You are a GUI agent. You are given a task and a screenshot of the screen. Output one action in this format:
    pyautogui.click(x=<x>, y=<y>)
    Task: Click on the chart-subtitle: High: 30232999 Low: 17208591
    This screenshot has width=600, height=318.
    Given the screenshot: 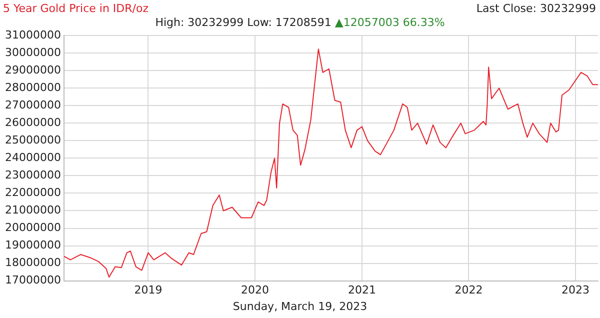 What is the action you would take?
    pyautogui.click(x=243, y=22)
    